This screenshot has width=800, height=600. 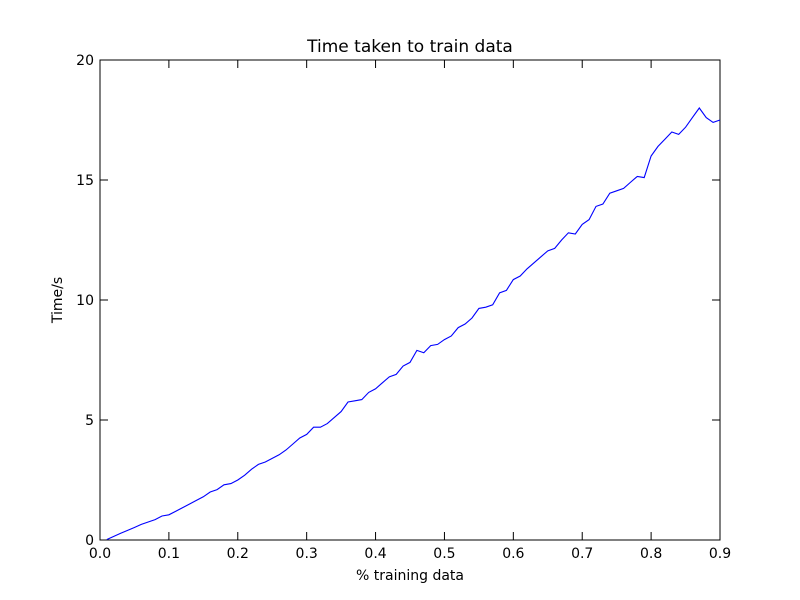 I want to click on y-axis-label: Time/s, so click(x=58, y=300).